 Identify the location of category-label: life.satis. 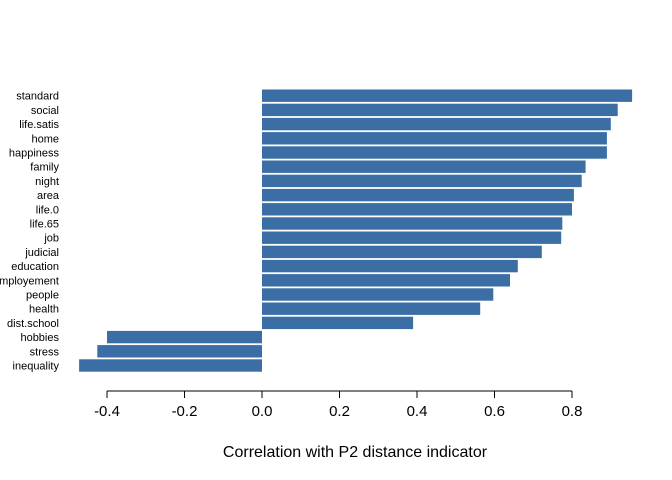
(39, 125).